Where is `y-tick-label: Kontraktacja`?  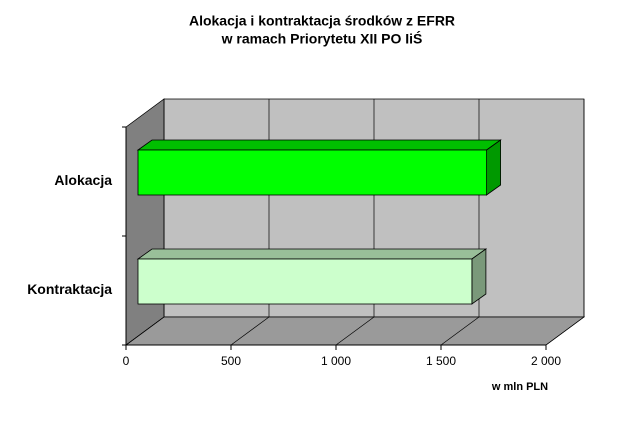
y-tick-label: Kontraktacja is located at coordinates (69, 289).